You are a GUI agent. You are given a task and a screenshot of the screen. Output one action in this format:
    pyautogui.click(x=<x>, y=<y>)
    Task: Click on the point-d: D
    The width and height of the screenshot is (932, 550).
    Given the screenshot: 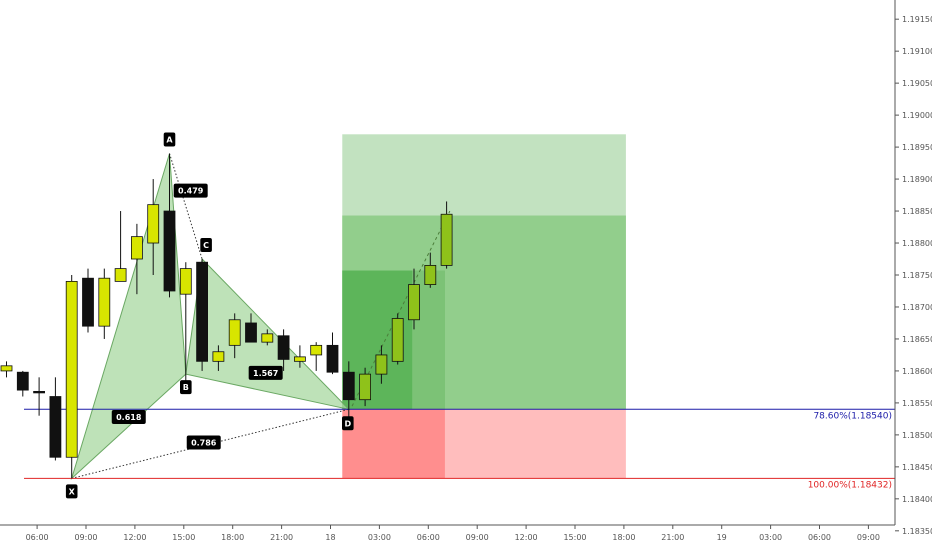 What is the action you would take?
    pyautogui.click(x=348, y=423)
    